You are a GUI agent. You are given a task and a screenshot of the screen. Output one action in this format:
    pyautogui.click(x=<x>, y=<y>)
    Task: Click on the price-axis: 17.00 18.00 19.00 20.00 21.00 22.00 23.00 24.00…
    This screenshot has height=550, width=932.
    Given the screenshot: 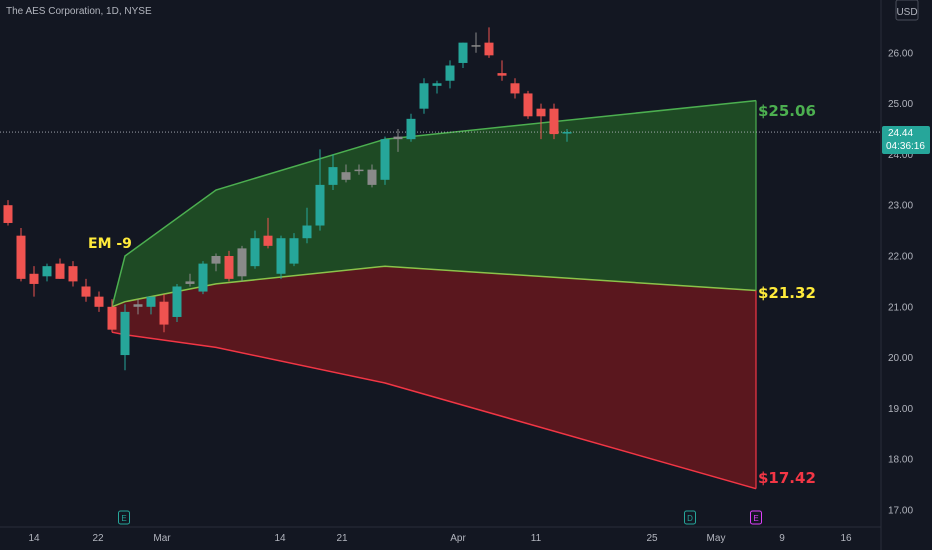 What is the action you would take?
    pyautogui.click(x=899, y=275)
    